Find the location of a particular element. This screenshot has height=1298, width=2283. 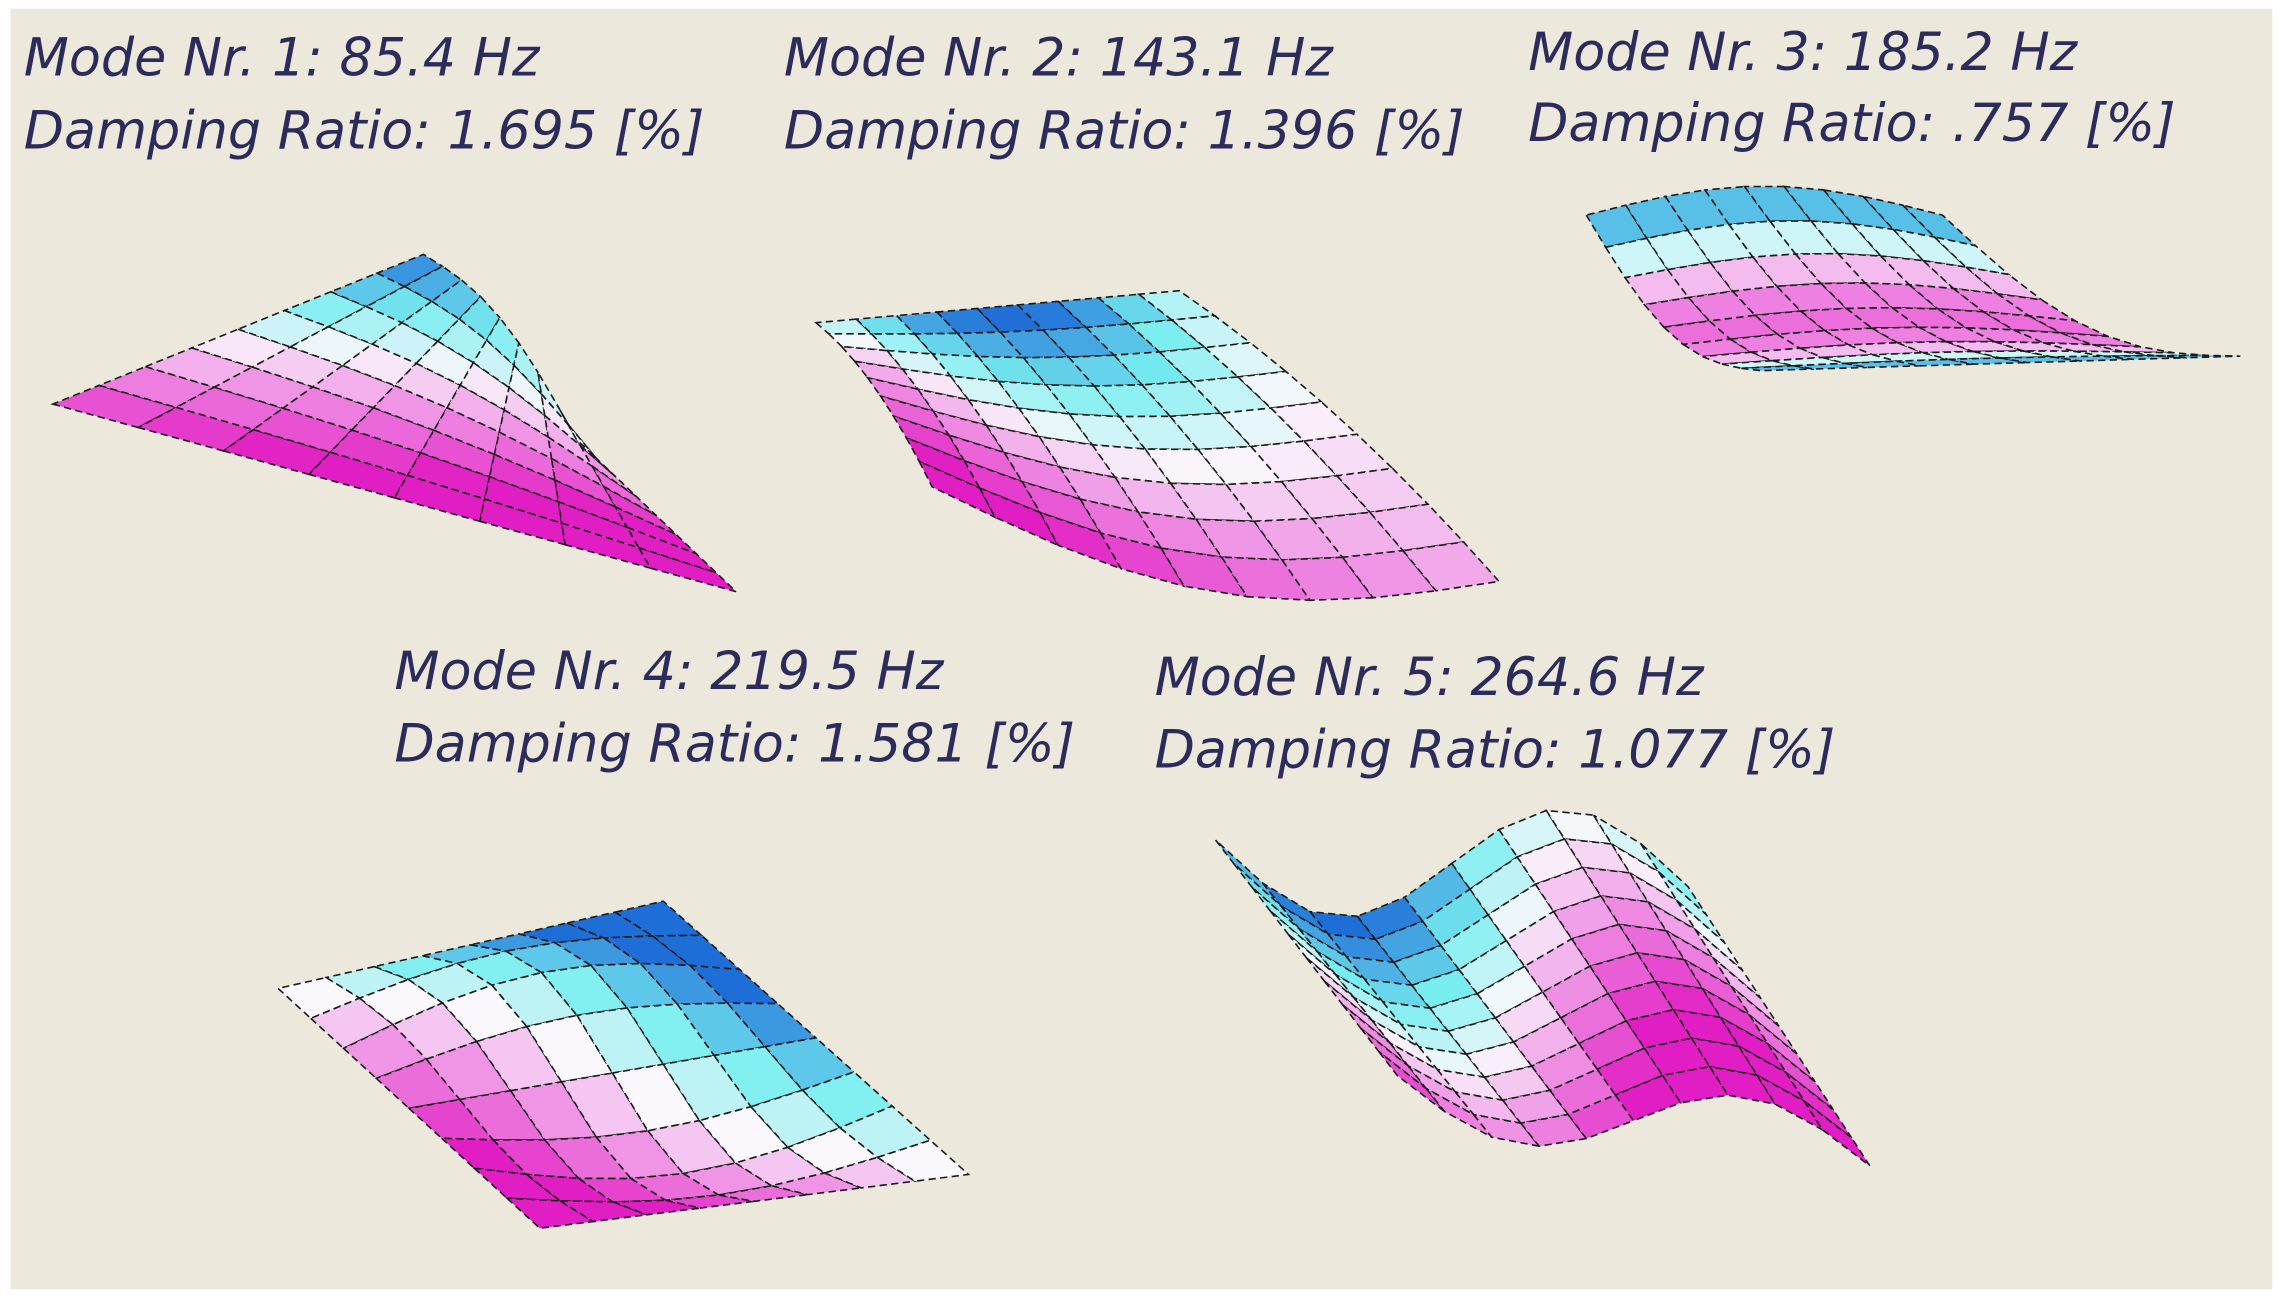

mode-frequency: Mode Nr. 4: 219.5 Hz is located at coordinates (669, 671).